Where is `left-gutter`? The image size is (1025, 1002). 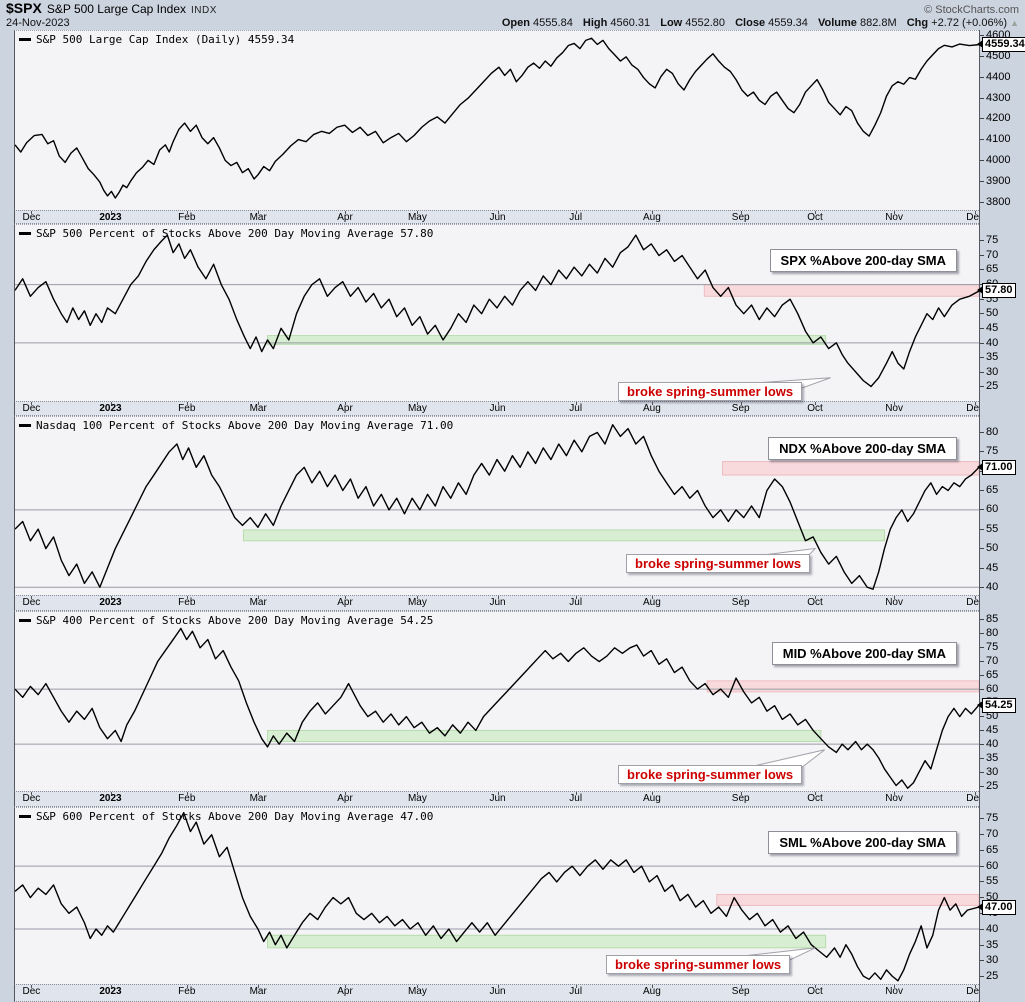 left-gutter is located at coordinates (7, 408).